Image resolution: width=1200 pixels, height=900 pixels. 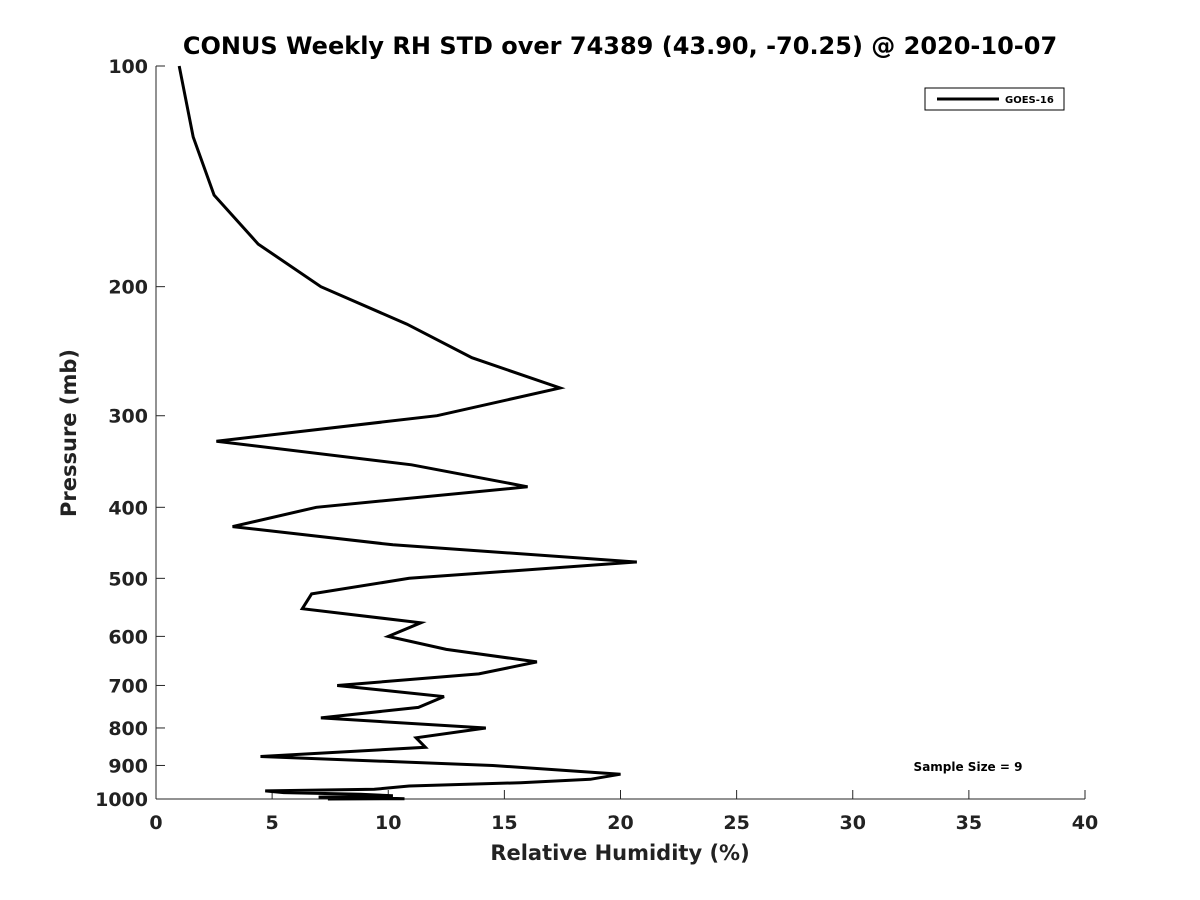 What do you see at coordinates (388, 823) in the screenshot?
I see `x-tick-label: 10` at bounding box center [388, 823].